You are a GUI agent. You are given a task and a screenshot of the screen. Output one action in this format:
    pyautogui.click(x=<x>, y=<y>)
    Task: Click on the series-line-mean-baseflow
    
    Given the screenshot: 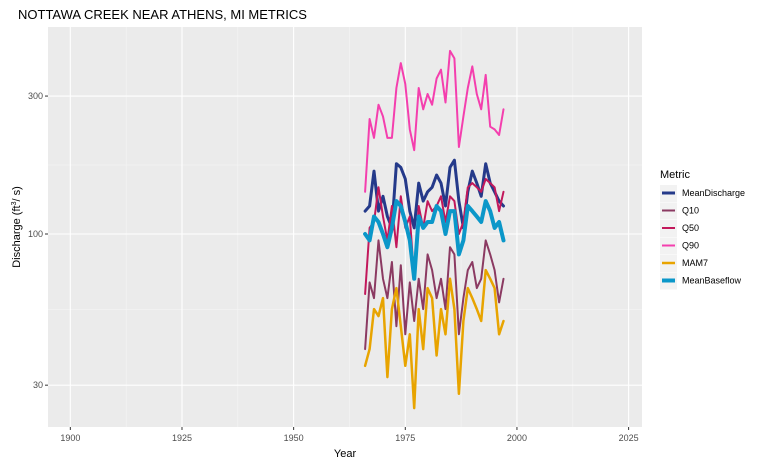 What is the action you would take?
    pyautogui.click(x=434, y=240)
    